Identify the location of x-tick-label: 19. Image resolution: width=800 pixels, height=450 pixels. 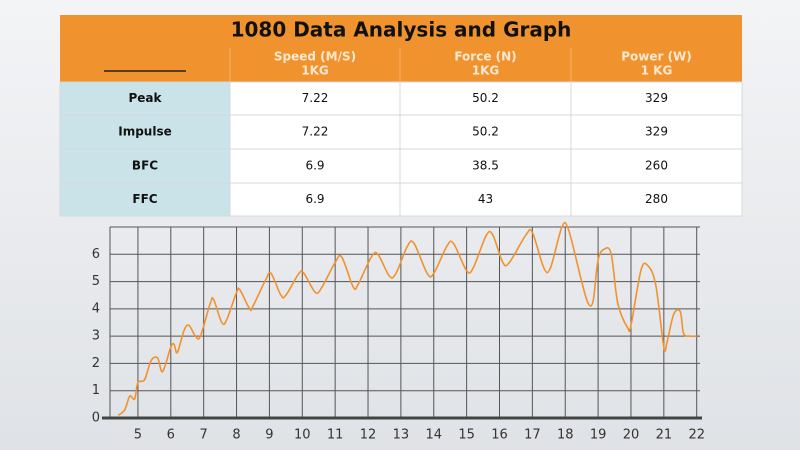
(598, 435).